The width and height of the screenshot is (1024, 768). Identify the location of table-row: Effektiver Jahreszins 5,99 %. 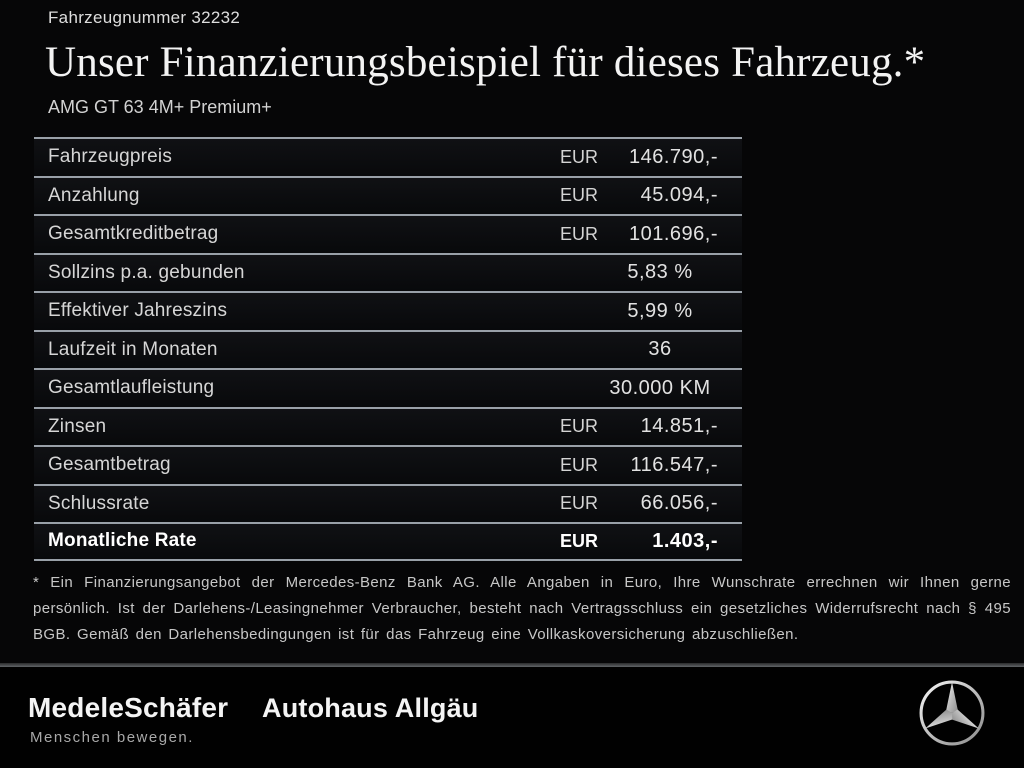
(388, 310).